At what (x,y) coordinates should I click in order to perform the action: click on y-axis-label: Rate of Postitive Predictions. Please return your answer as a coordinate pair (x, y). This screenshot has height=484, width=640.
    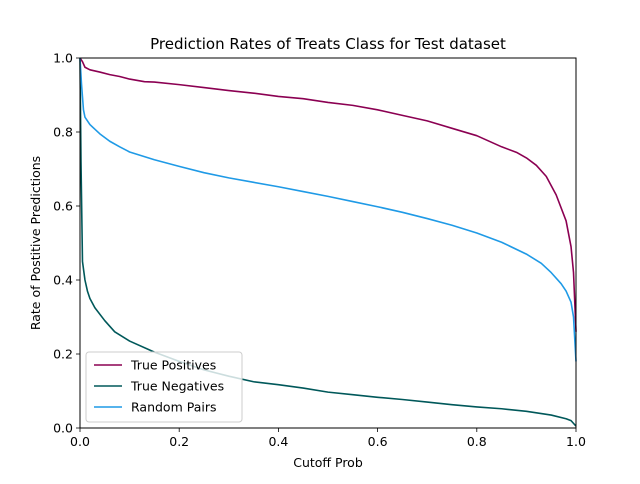
    Looking at the image, I should click on (35, 243).